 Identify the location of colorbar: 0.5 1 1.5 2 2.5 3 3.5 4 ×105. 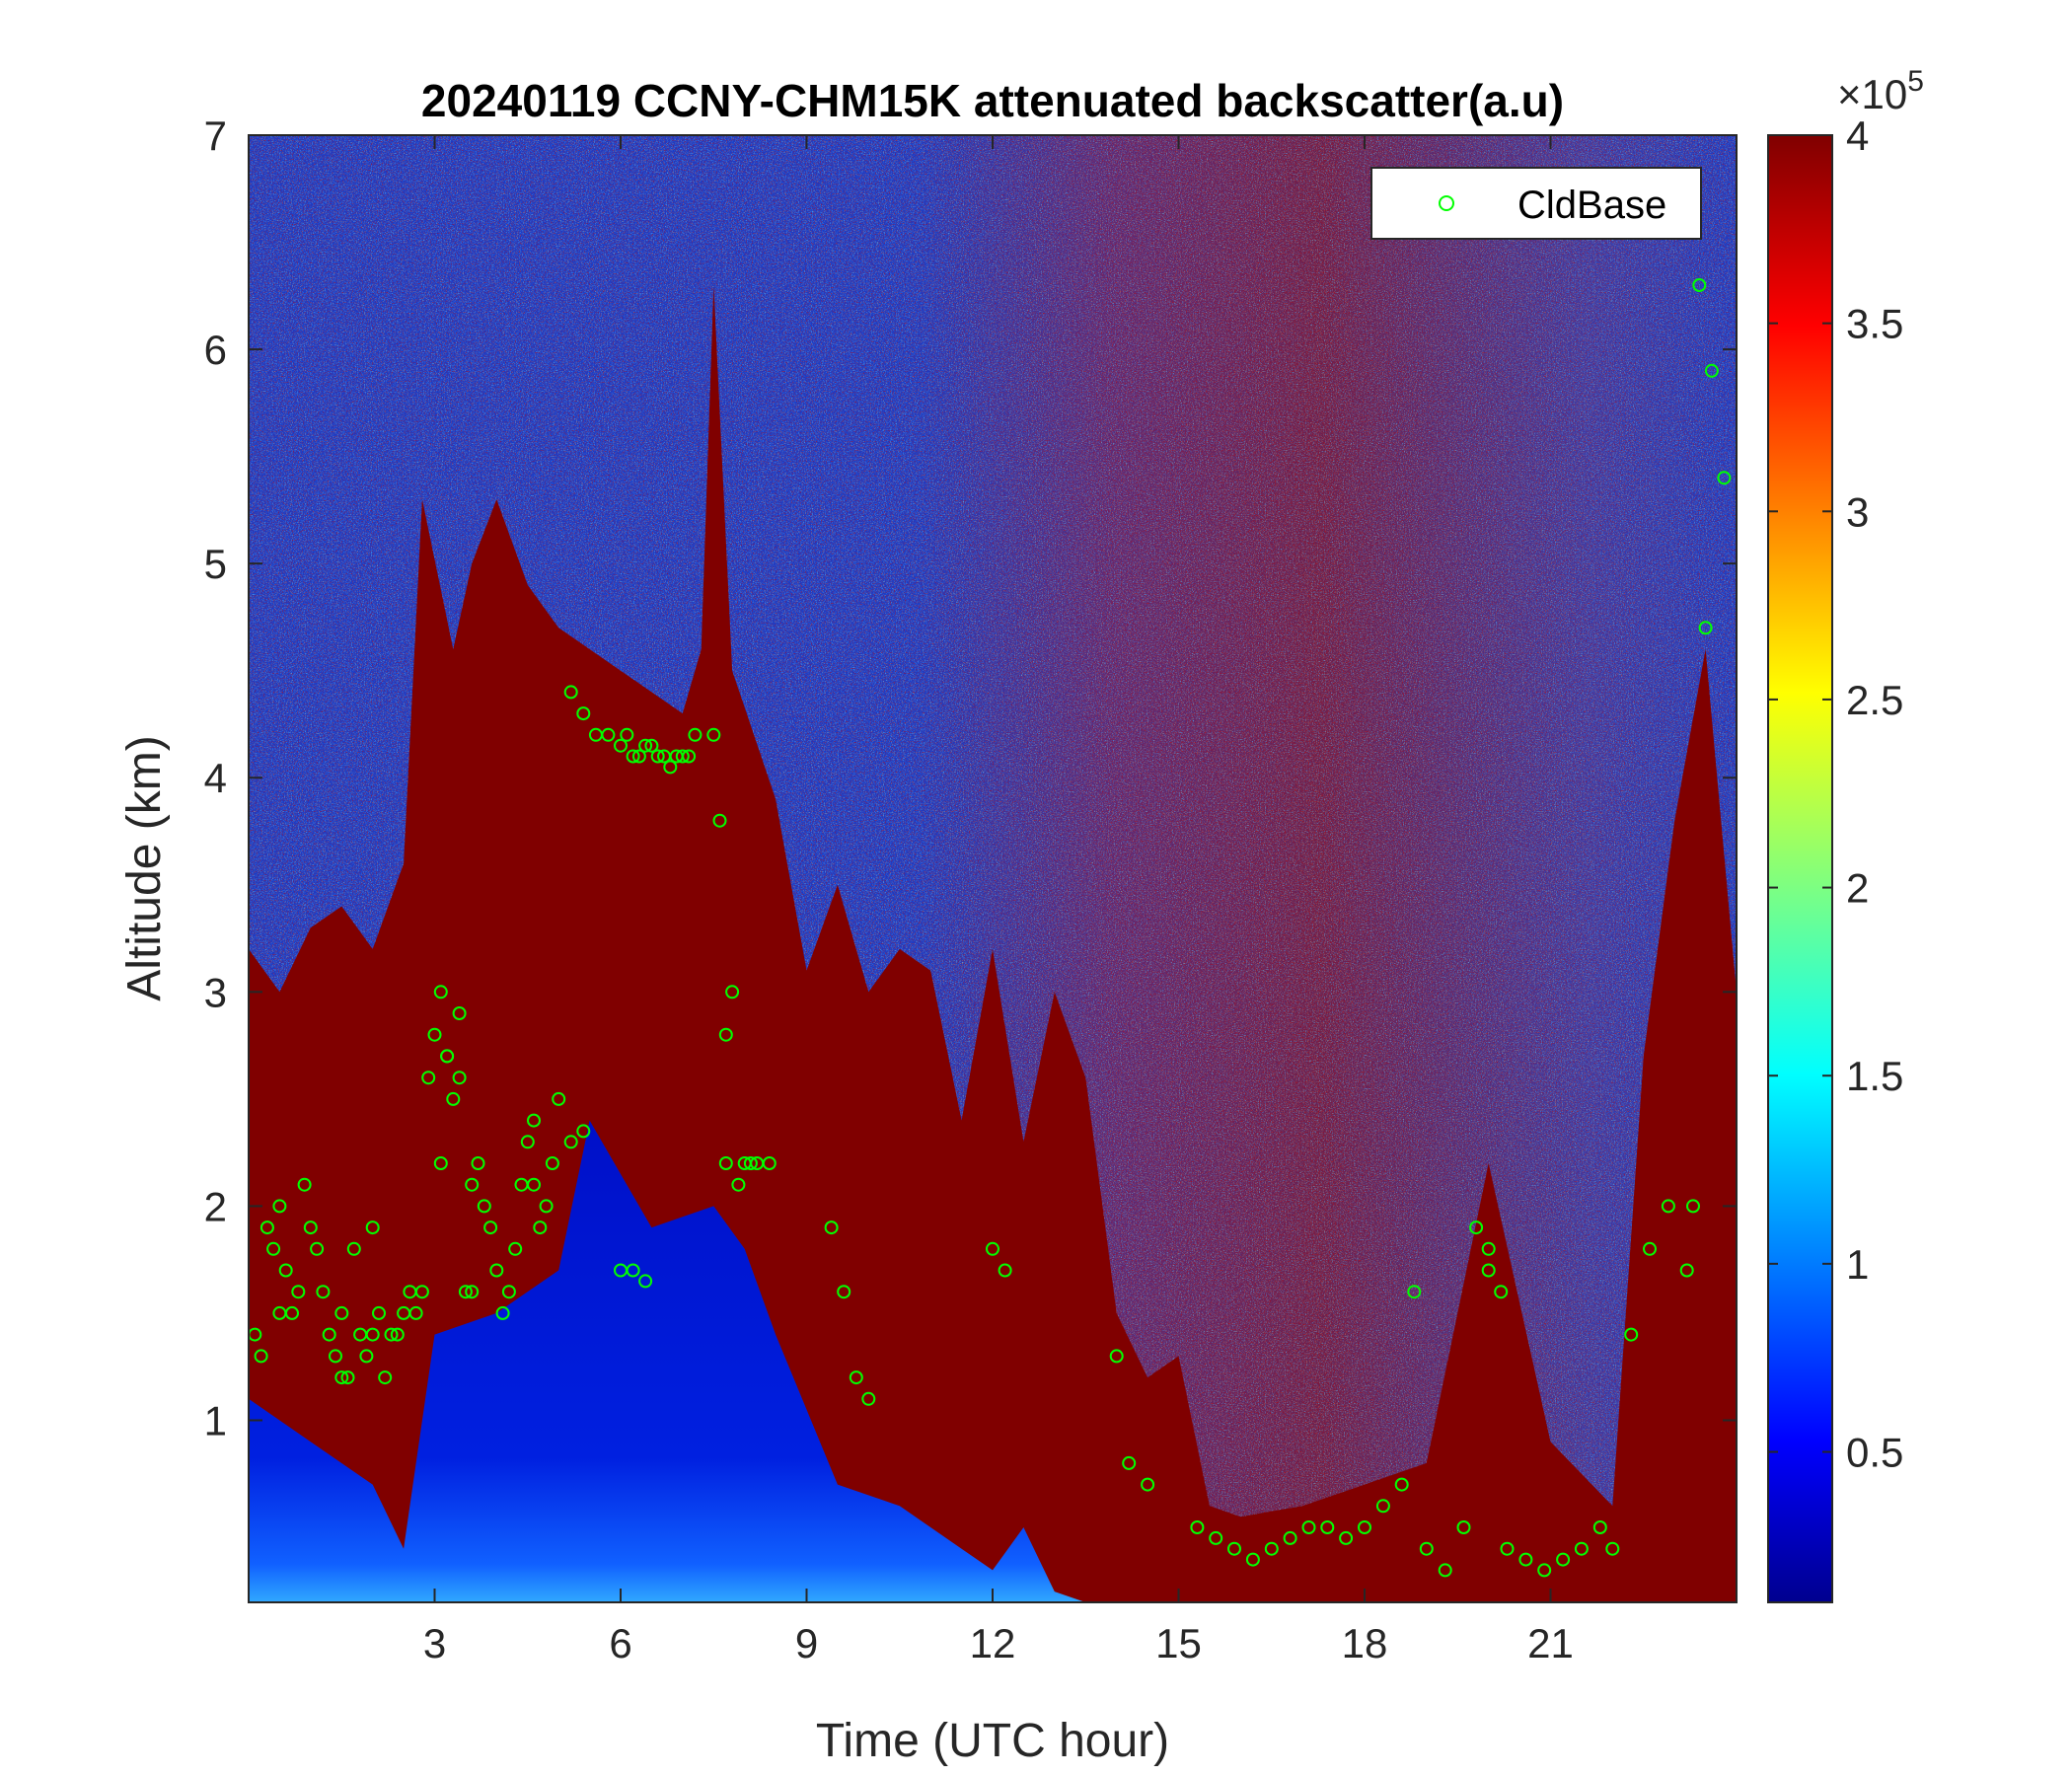
(1846, 834).